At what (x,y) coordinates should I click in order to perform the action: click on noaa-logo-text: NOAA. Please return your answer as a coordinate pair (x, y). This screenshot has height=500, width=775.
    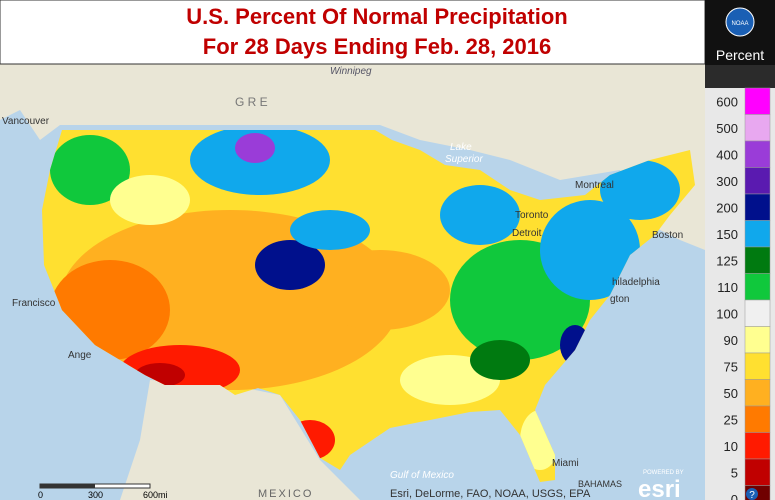
    Looking at the image, I should click on (739, 24).